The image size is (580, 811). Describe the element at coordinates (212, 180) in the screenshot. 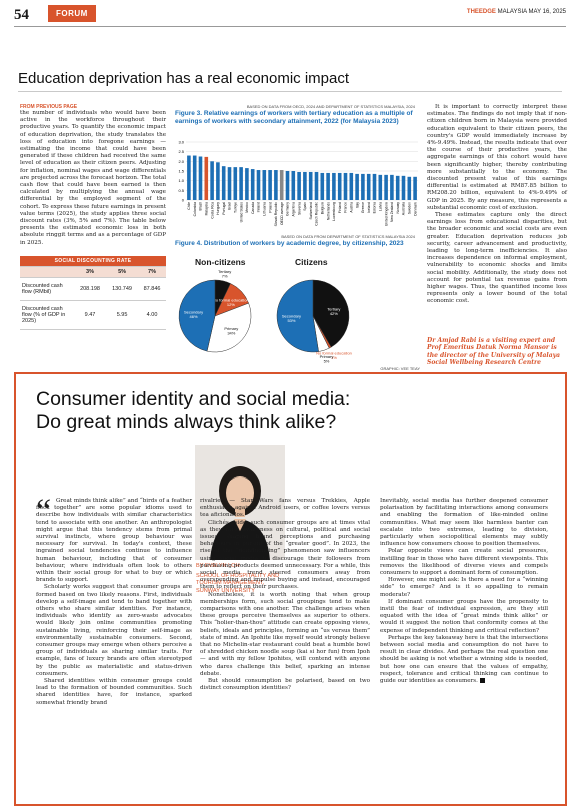

I see `bar-costa-rica` at that location.